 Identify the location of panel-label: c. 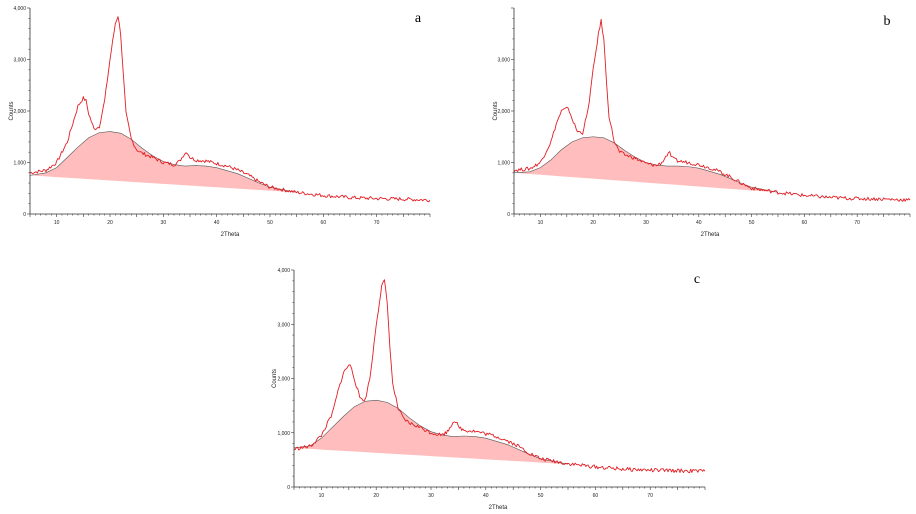
(697, 279).